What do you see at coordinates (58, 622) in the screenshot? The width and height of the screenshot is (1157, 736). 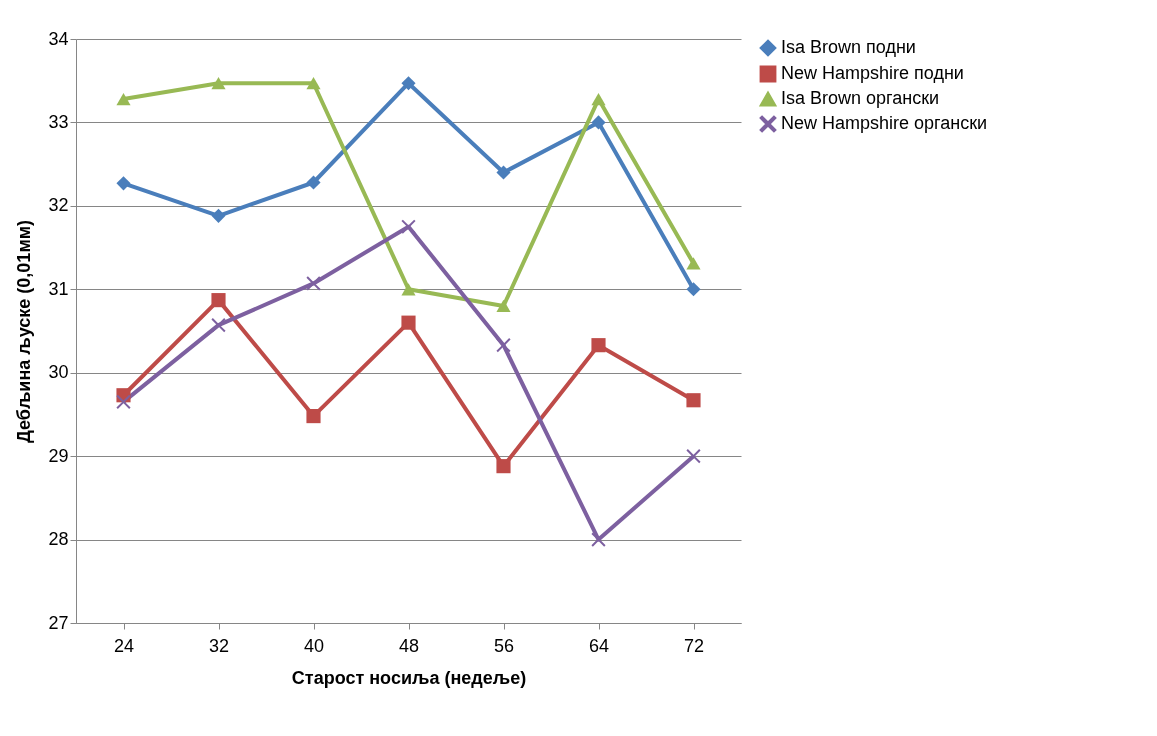 I see `y-tick-label: 27` at bounding box center [58, 622].